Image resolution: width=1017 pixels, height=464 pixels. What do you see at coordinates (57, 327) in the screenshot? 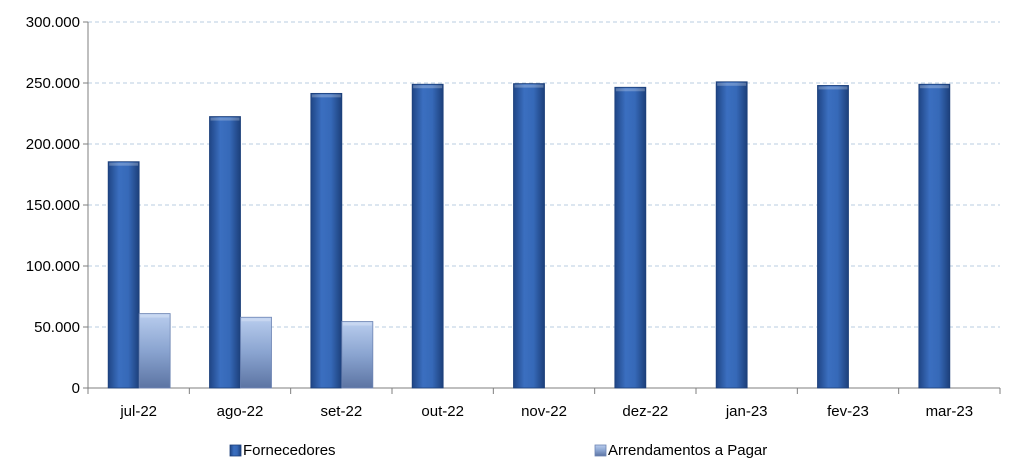
I see `y-tick-label: 50.000` at bounding box center [57, 327].